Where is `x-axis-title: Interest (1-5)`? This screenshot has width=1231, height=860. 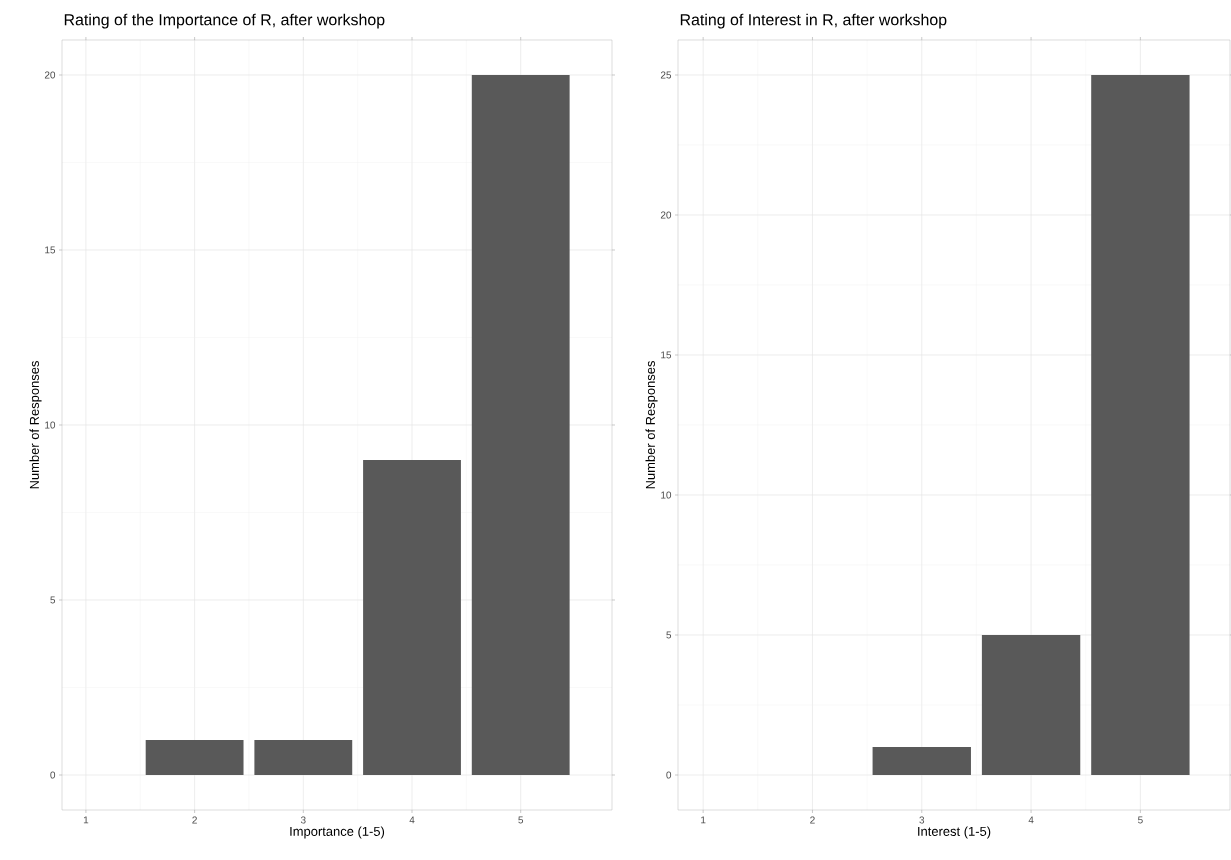
x-axis-title: Interest (1-5) is located at coordinates (954, 832).